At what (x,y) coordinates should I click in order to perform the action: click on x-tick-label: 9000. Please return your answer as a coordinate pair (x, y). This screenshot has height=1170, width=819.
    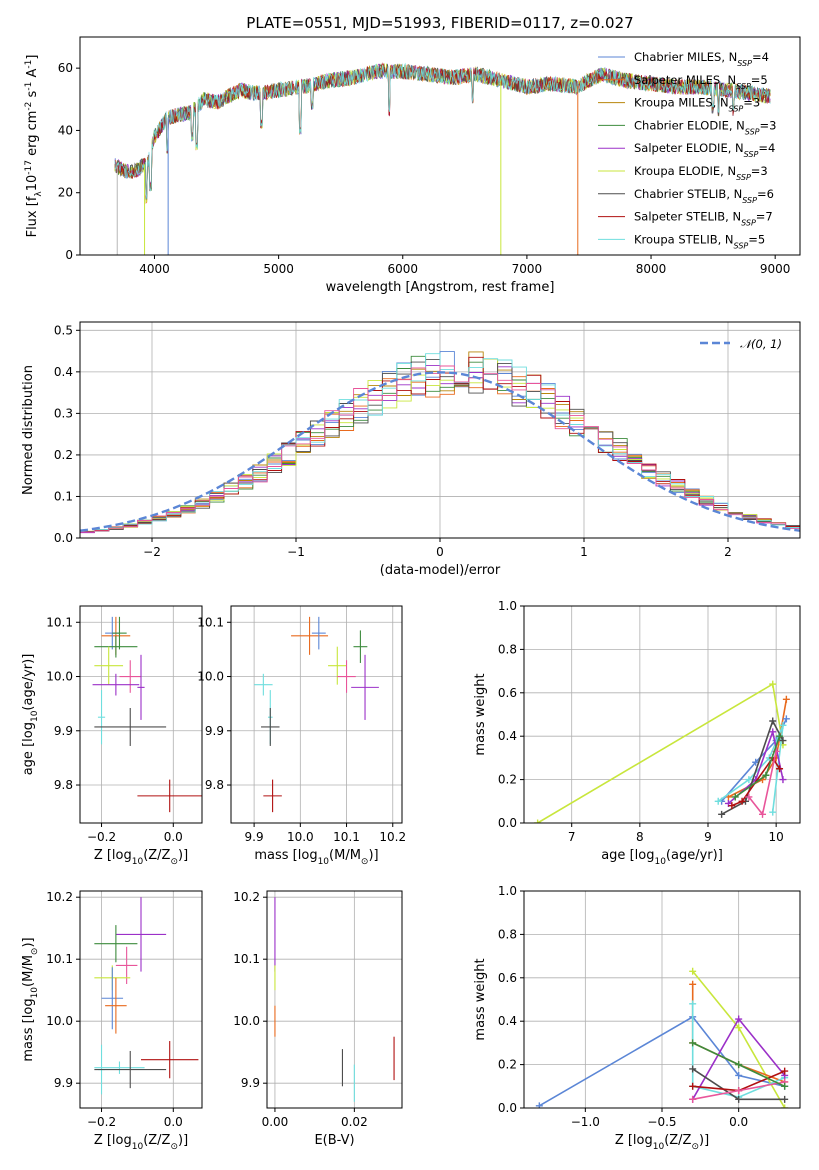
    Looking at the image, I should click on (775, 269).